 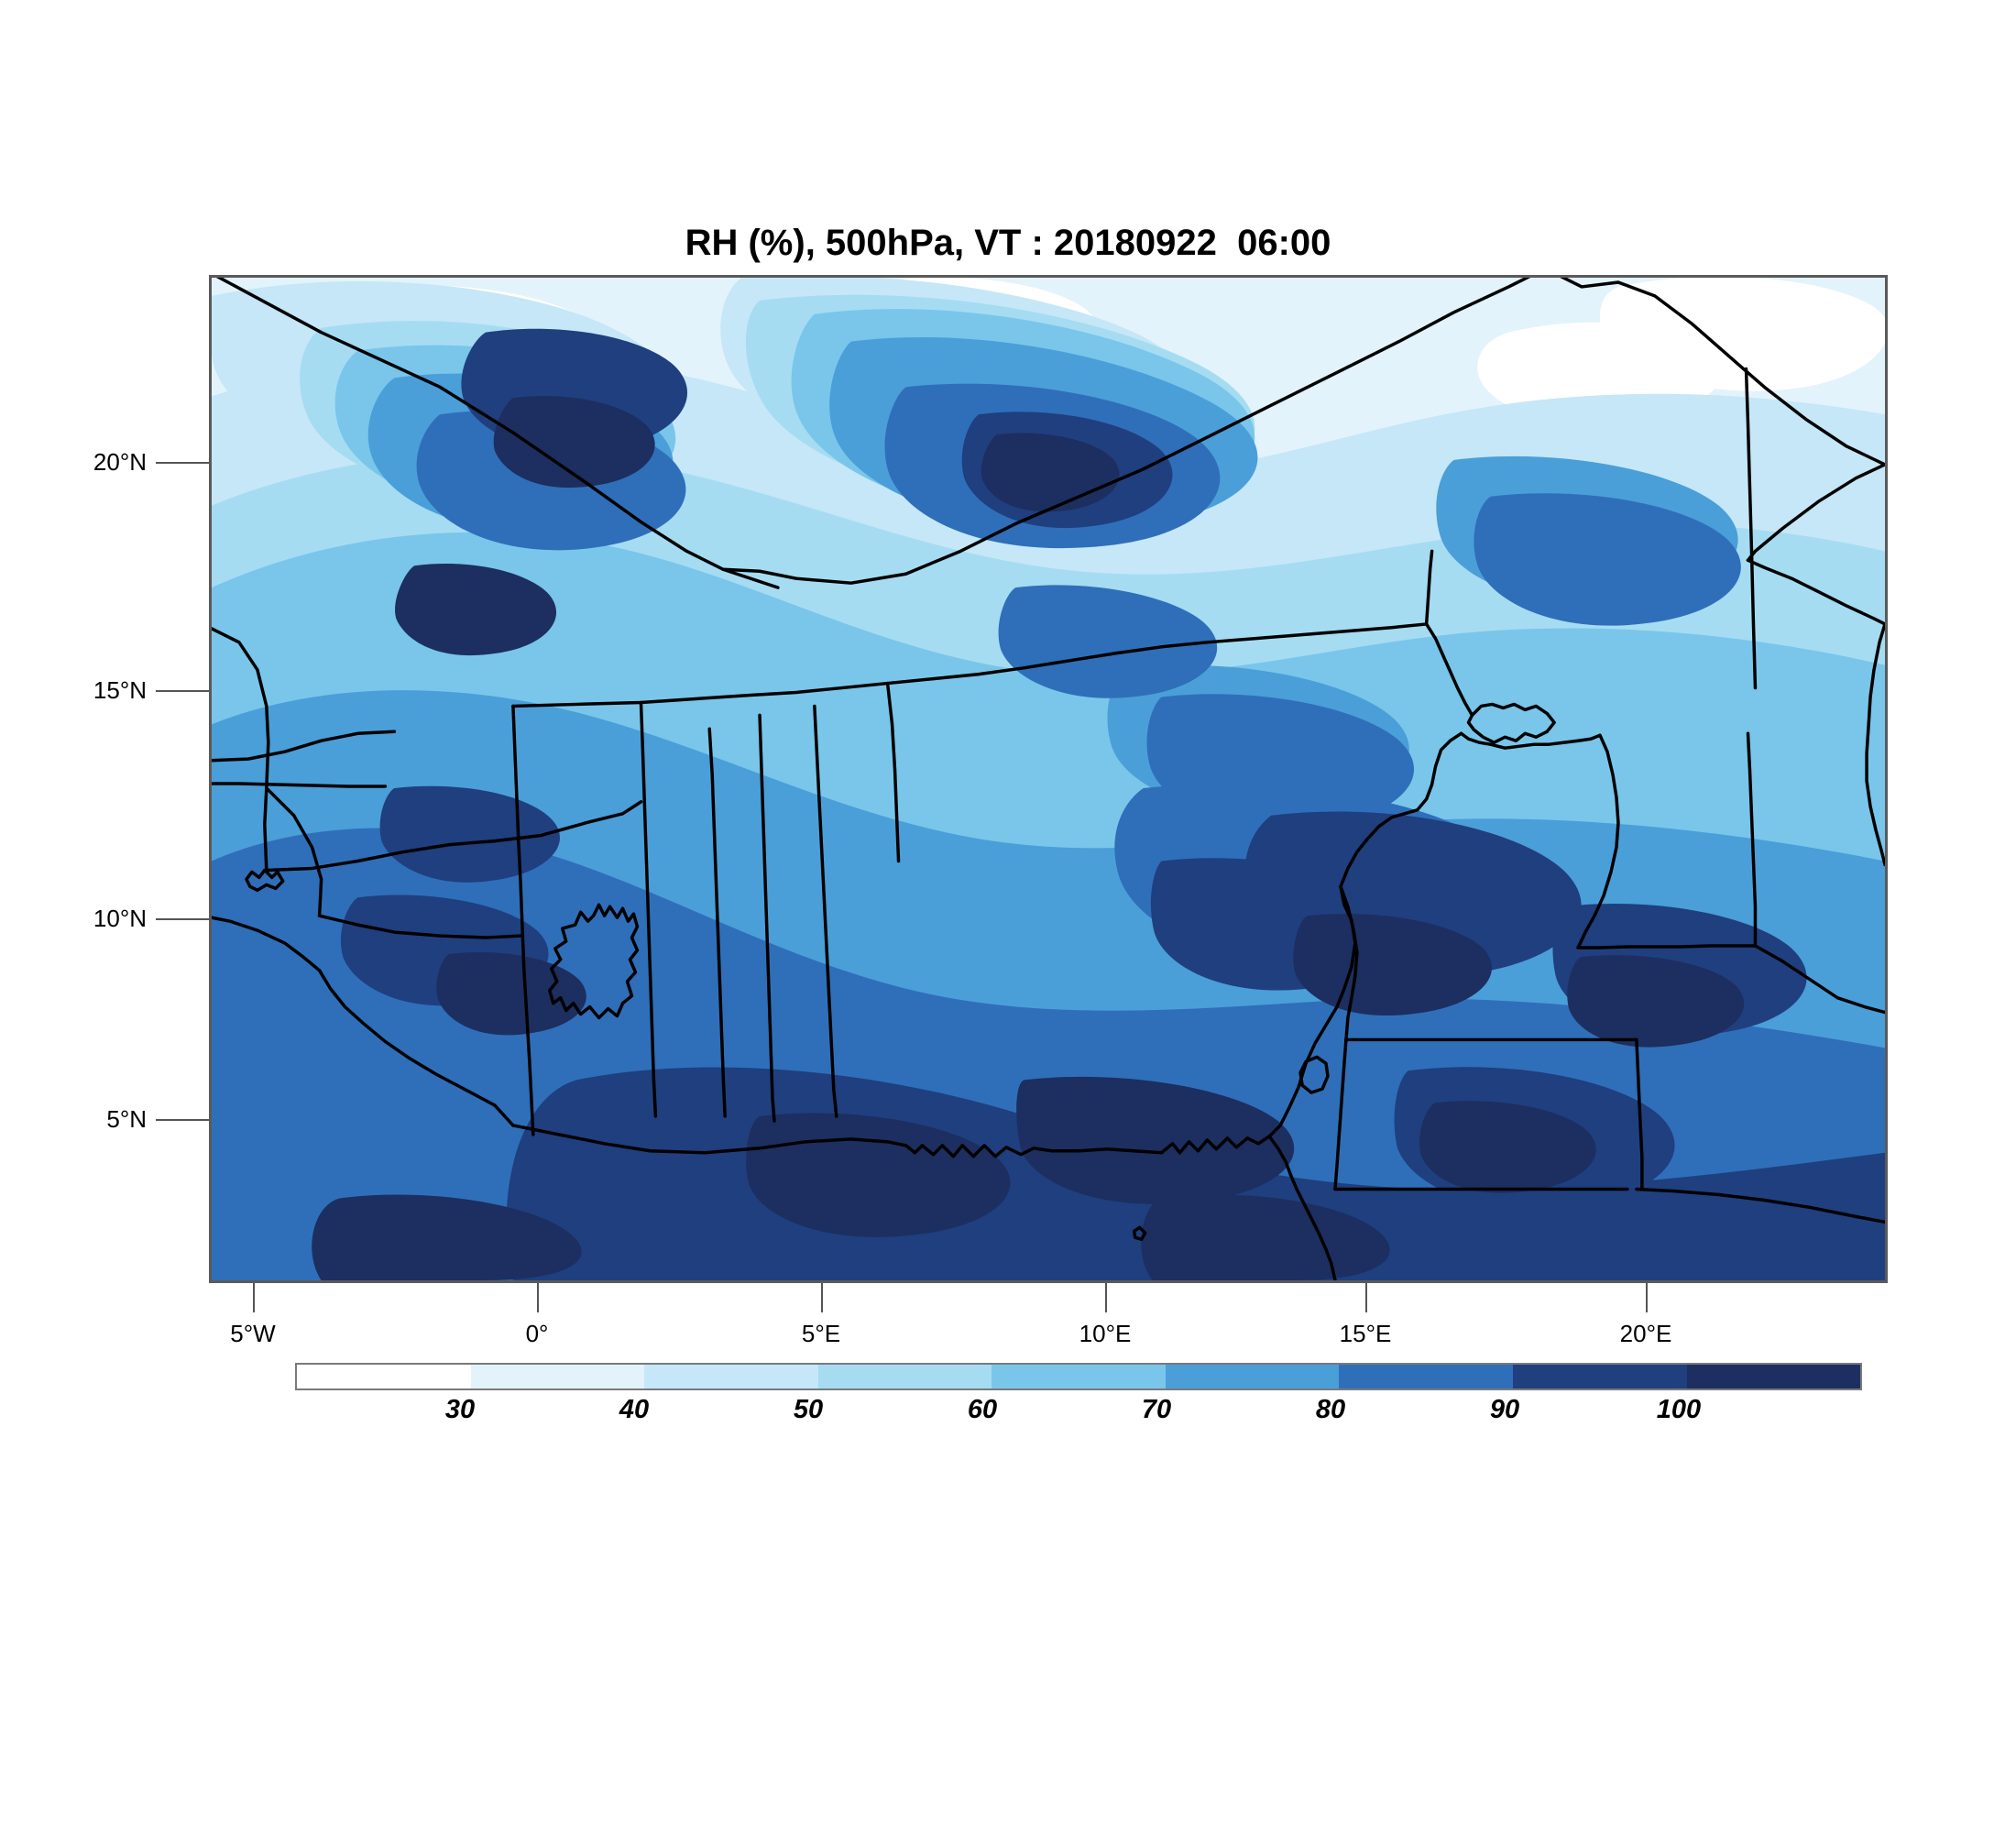 What do you see at coordinates (537, 1333) in the screenshot?
I see `xtick-label-0: 0°` at bounding box center [537, 1333].